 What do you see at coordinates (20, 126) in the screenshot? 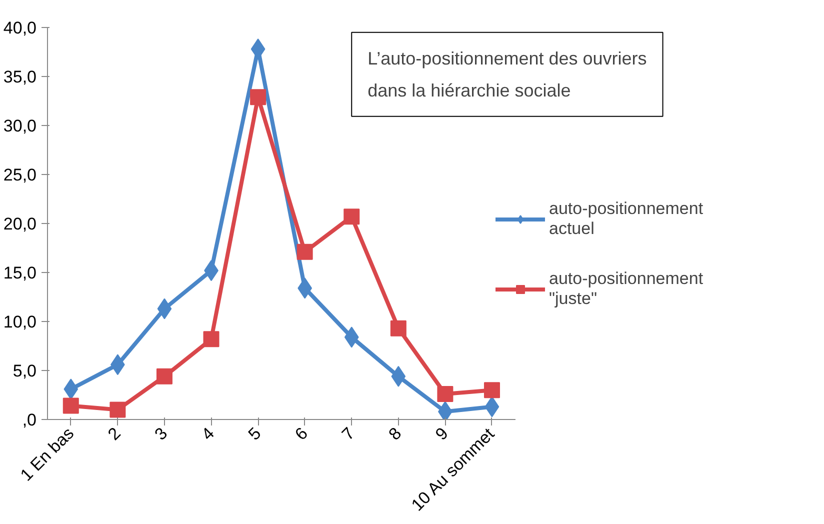
I see `y-tick-label: 30,0` at bounding box center [20, 126].